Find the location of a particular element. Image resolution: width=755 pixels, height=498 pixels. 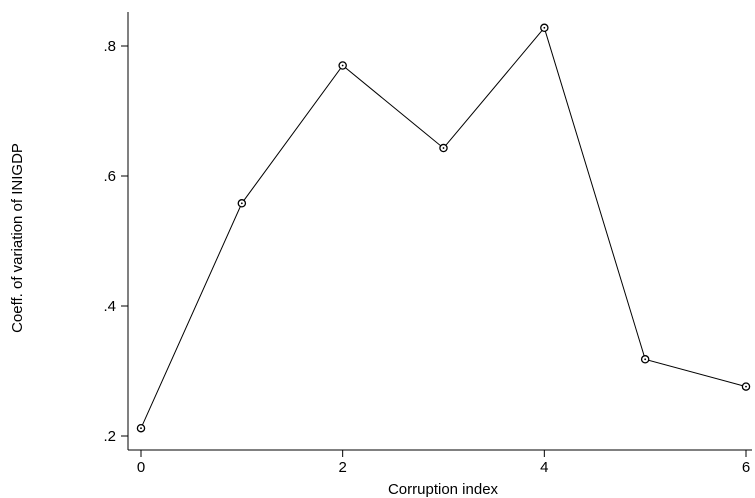

y-tick-label: .8 is located at coordinates (109, 46).